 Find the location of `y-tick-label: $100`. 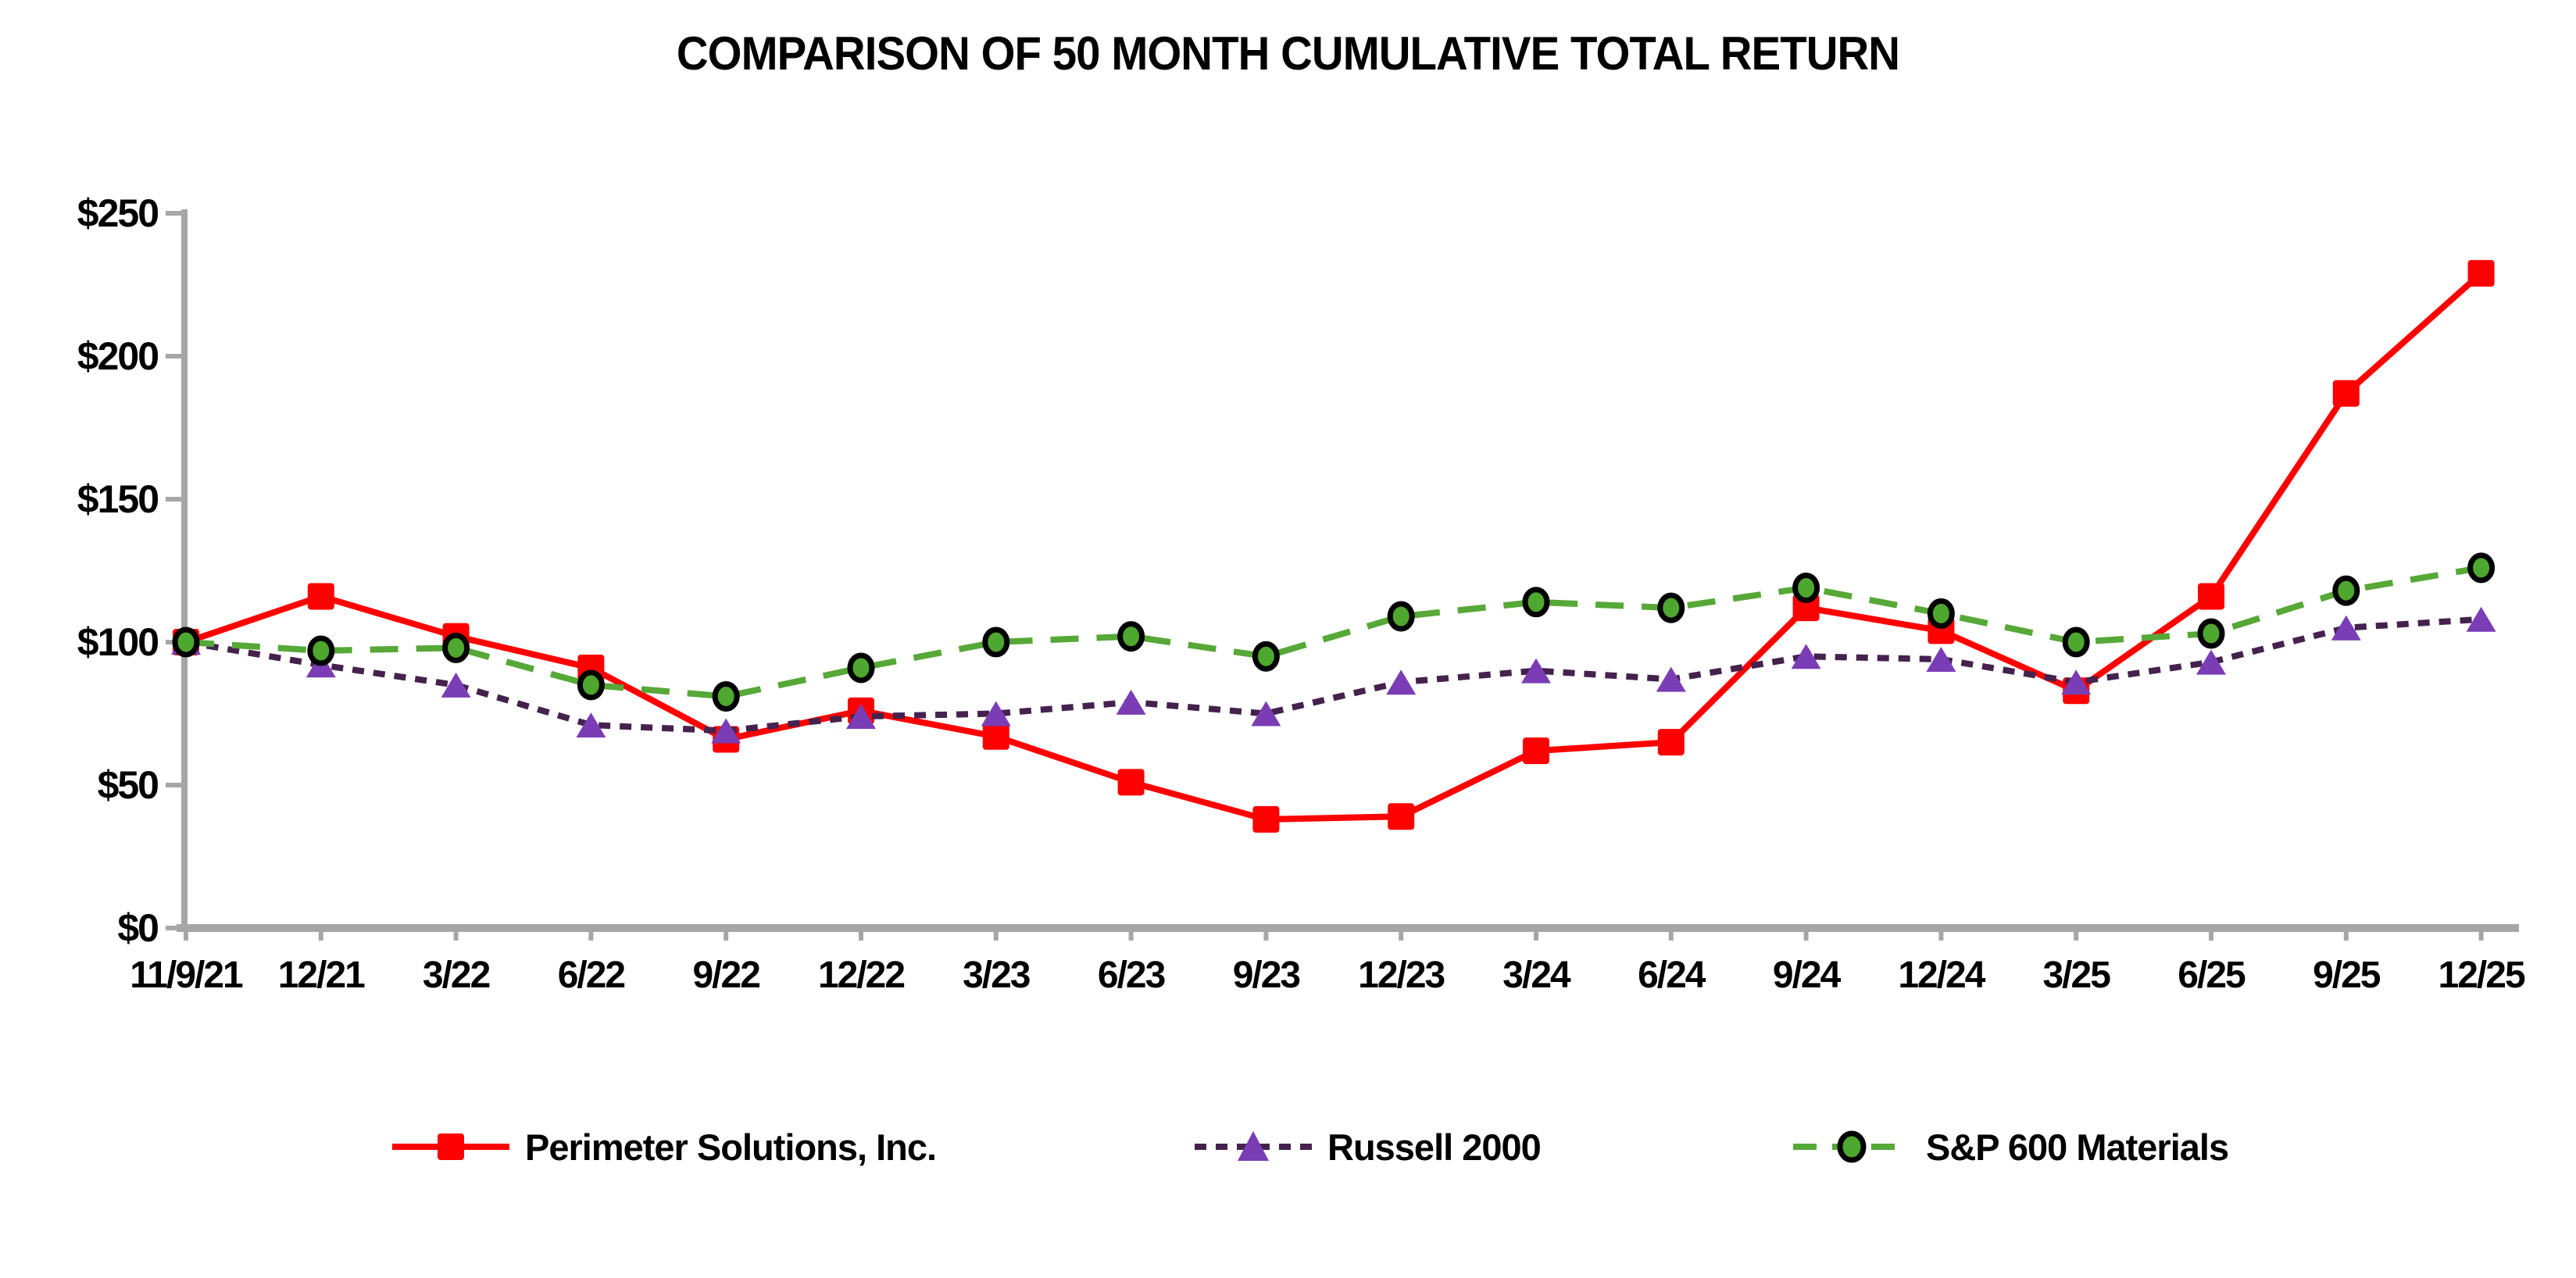

y-tick-label: $100 is located at coordinates (117, 642).